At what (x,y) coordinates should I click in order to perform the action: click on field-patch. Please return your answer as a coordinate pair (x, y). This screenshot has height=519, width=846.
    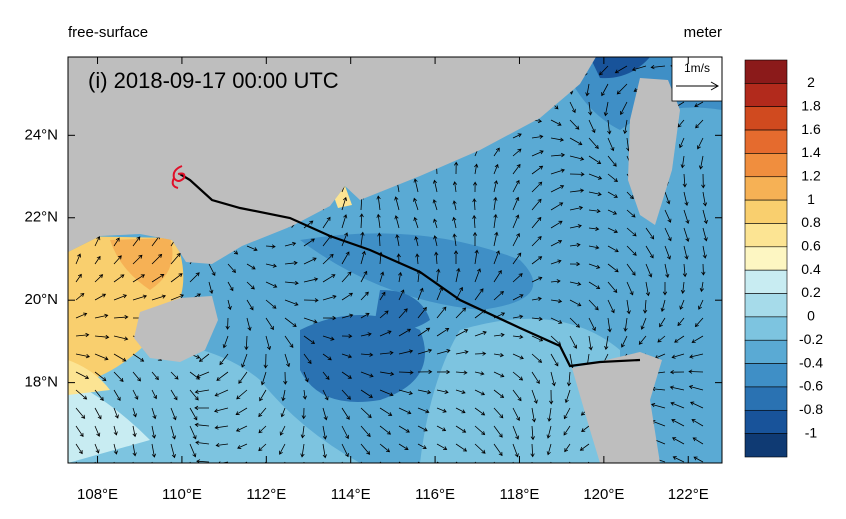
    Looking at the image, I should click on (89, 377).